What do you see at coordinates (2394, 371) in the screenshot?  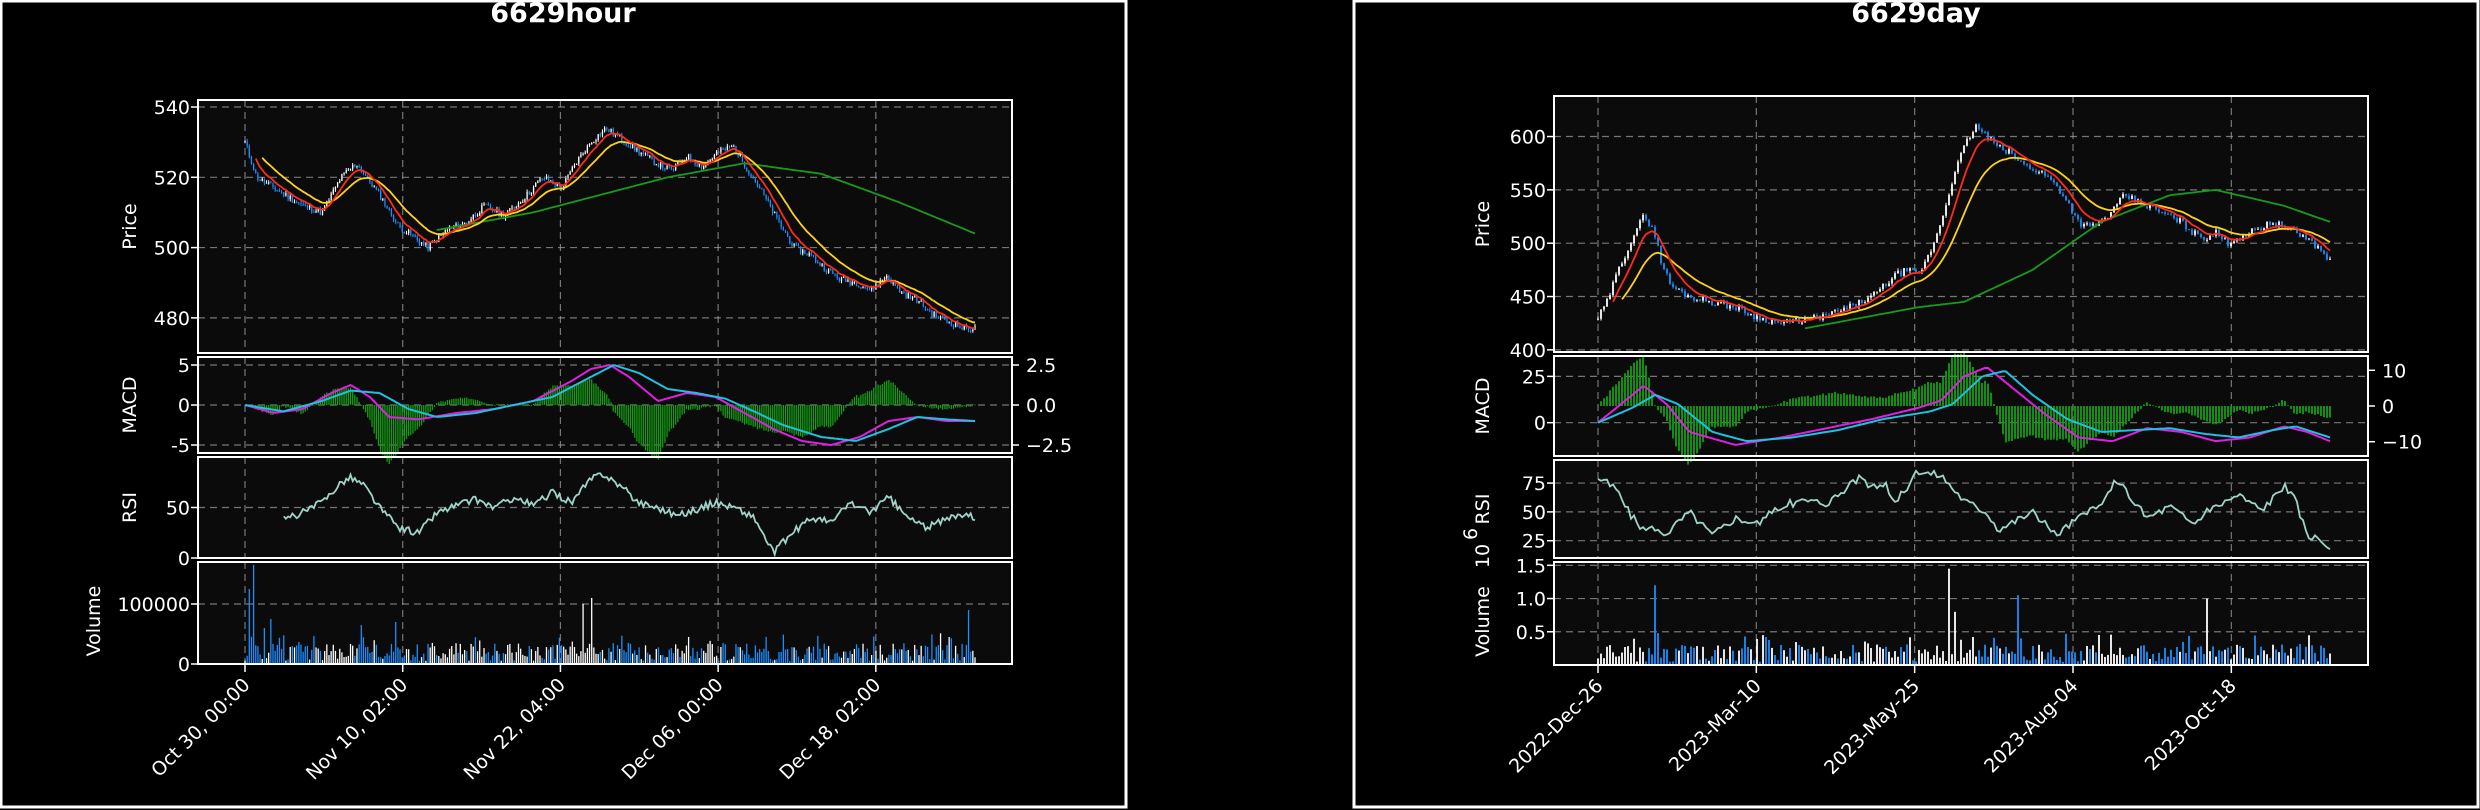 I see `macd-right-ytick-label-2: 10` at bounding box center [2394, 371].